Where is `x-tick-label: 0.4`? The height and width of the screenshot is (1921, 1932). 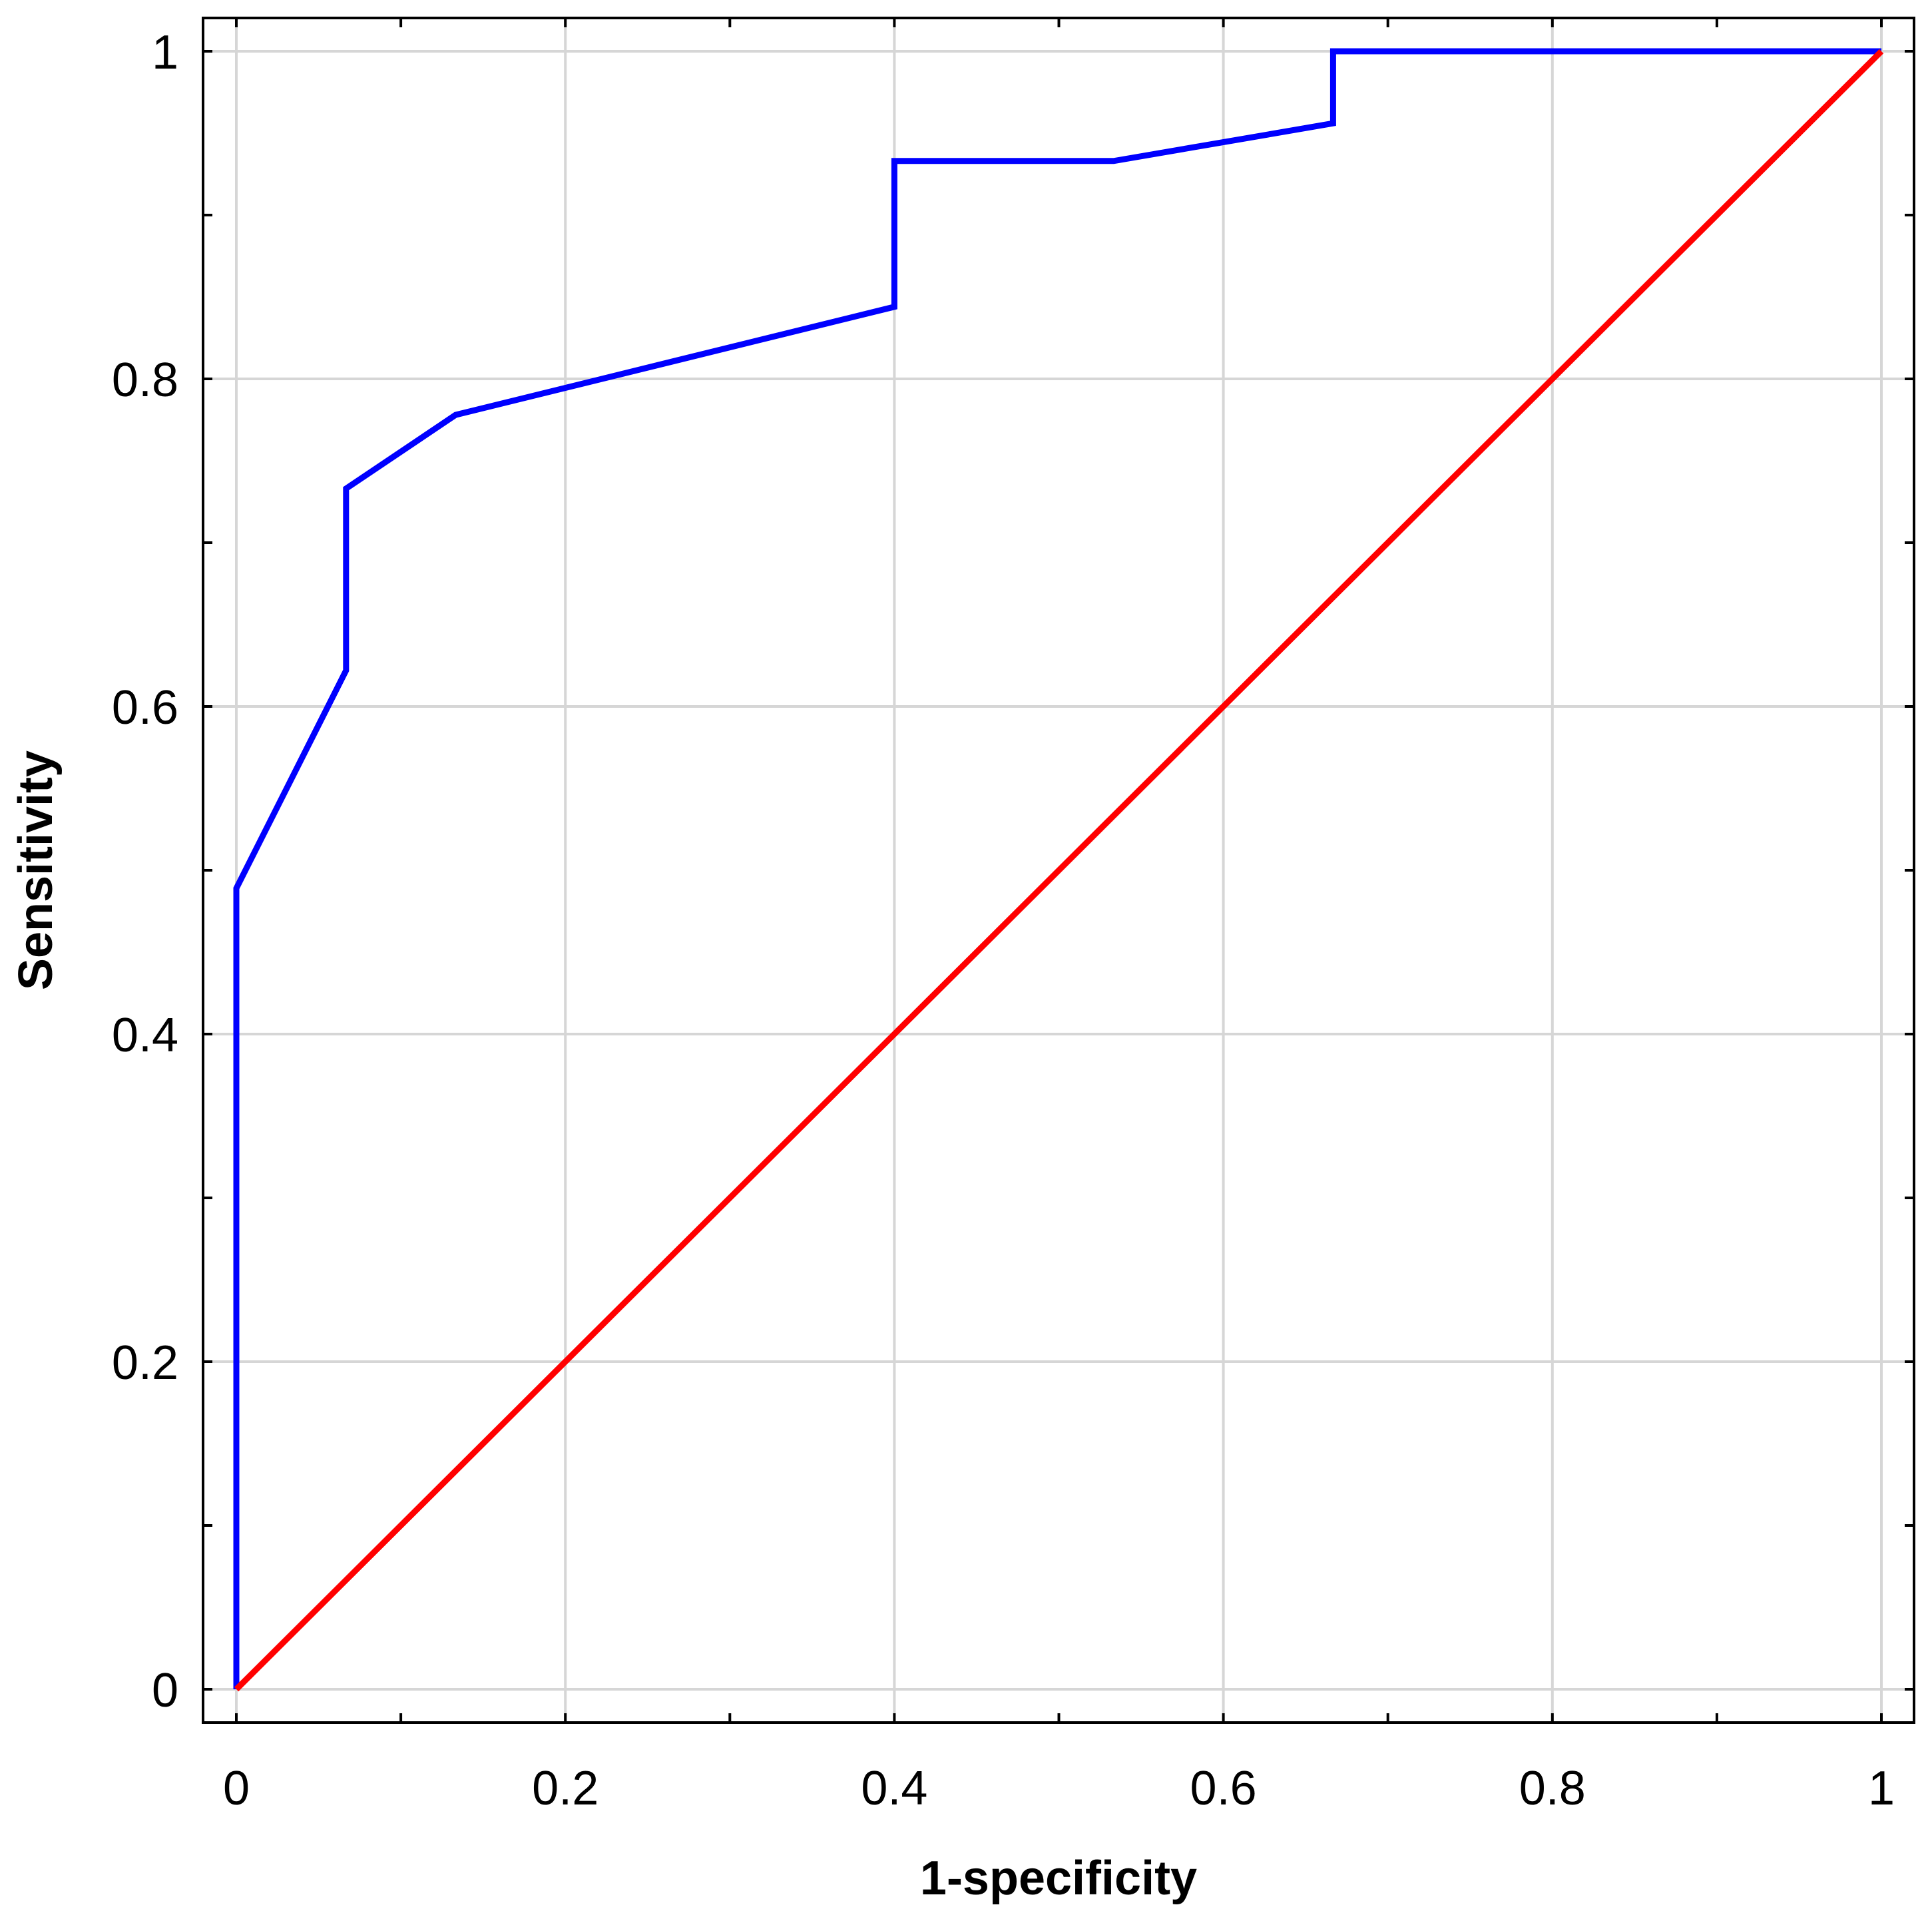 x-tick-label: 0.4 is located at coordinates (894, 1788).